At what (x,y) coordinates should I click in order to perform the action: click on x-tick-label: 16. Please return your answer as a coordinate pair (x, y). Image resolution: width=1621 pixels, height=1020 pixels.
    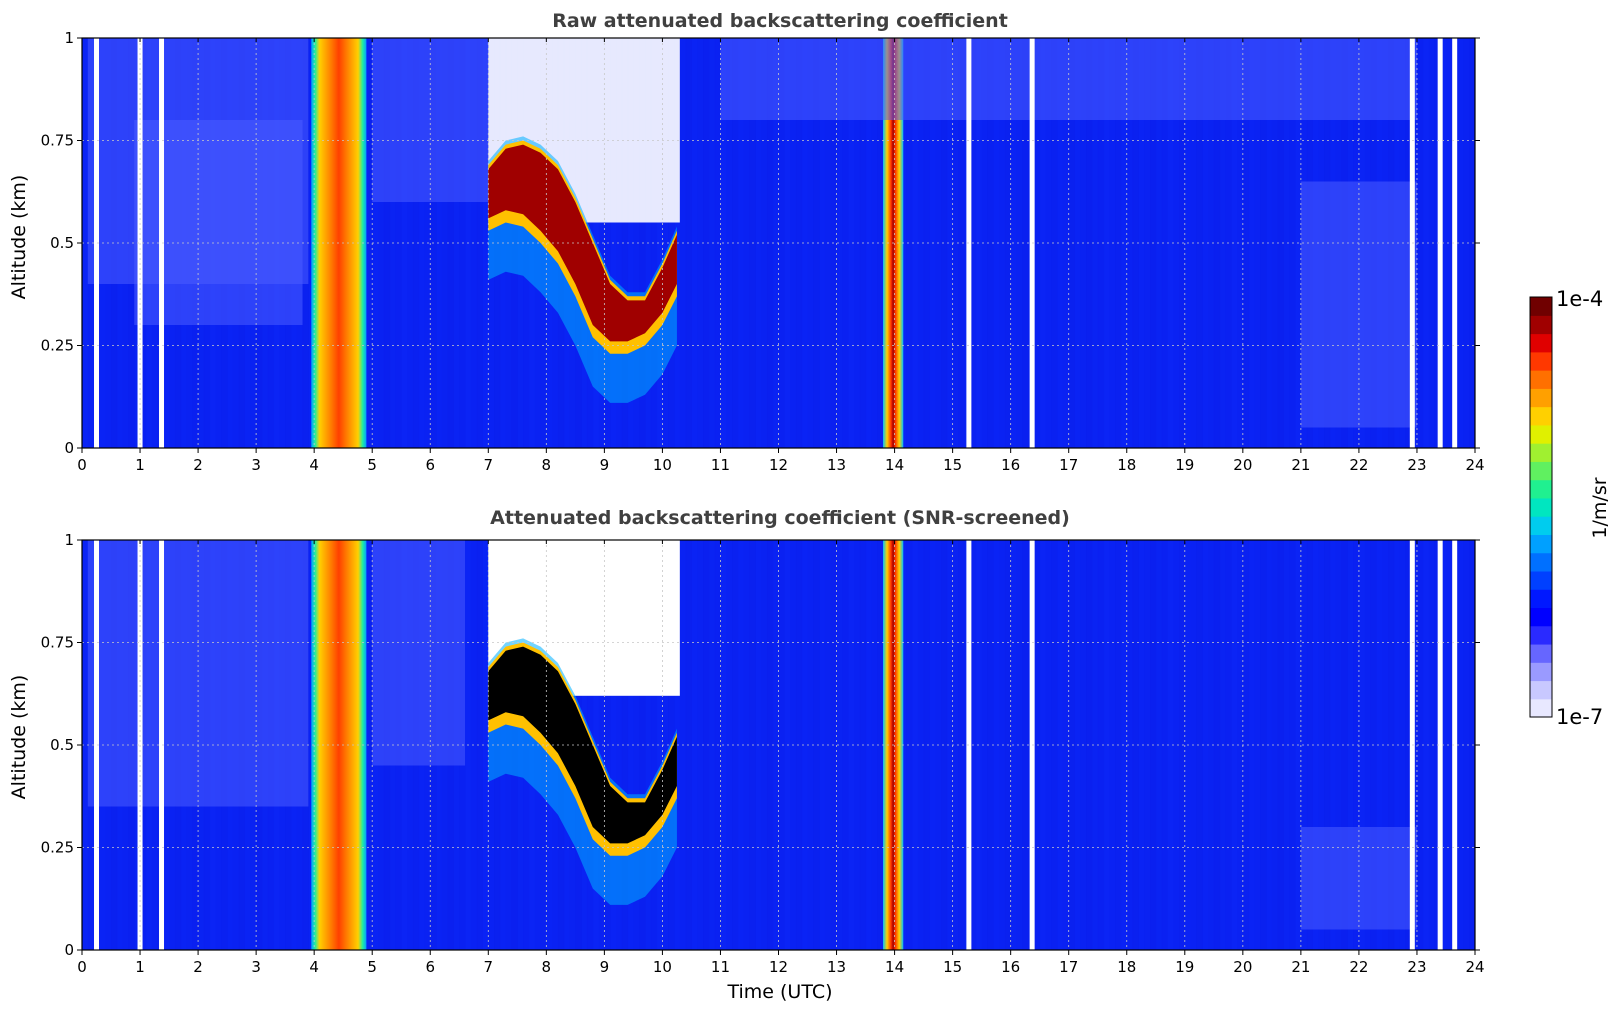
    Looking at the image, I should click on (1010, 967).